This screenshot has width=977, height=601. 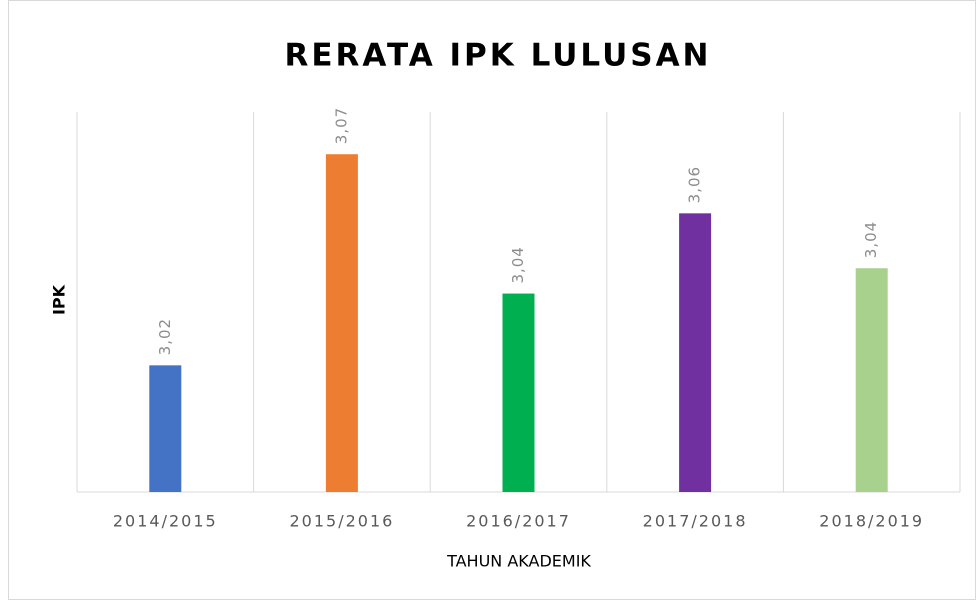 I want to click on y-axis-label: IPK, so click(x=59, y=299).